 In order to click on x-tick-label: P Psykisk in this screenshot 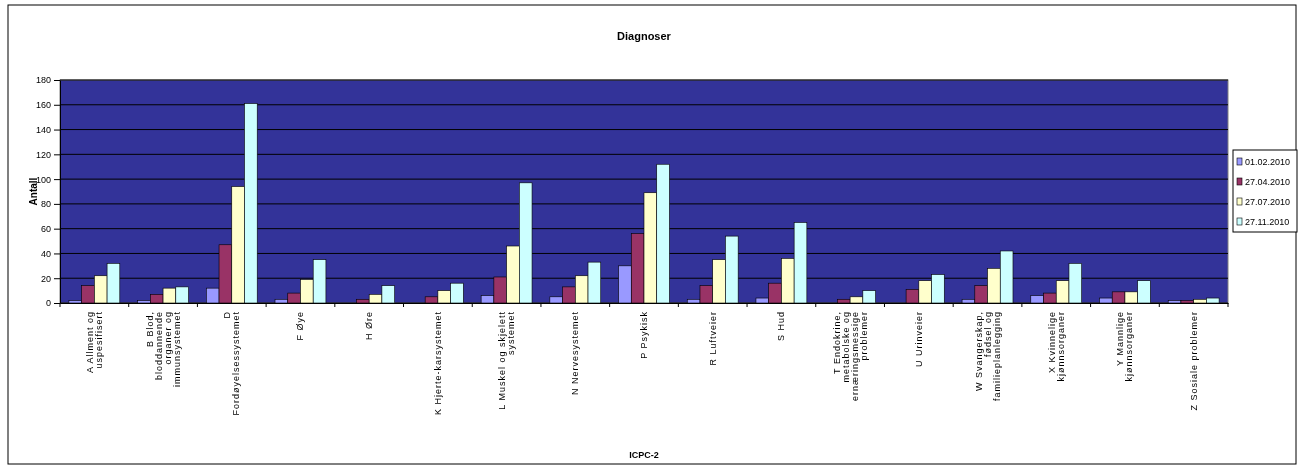, I will do `click(644, 335)`.